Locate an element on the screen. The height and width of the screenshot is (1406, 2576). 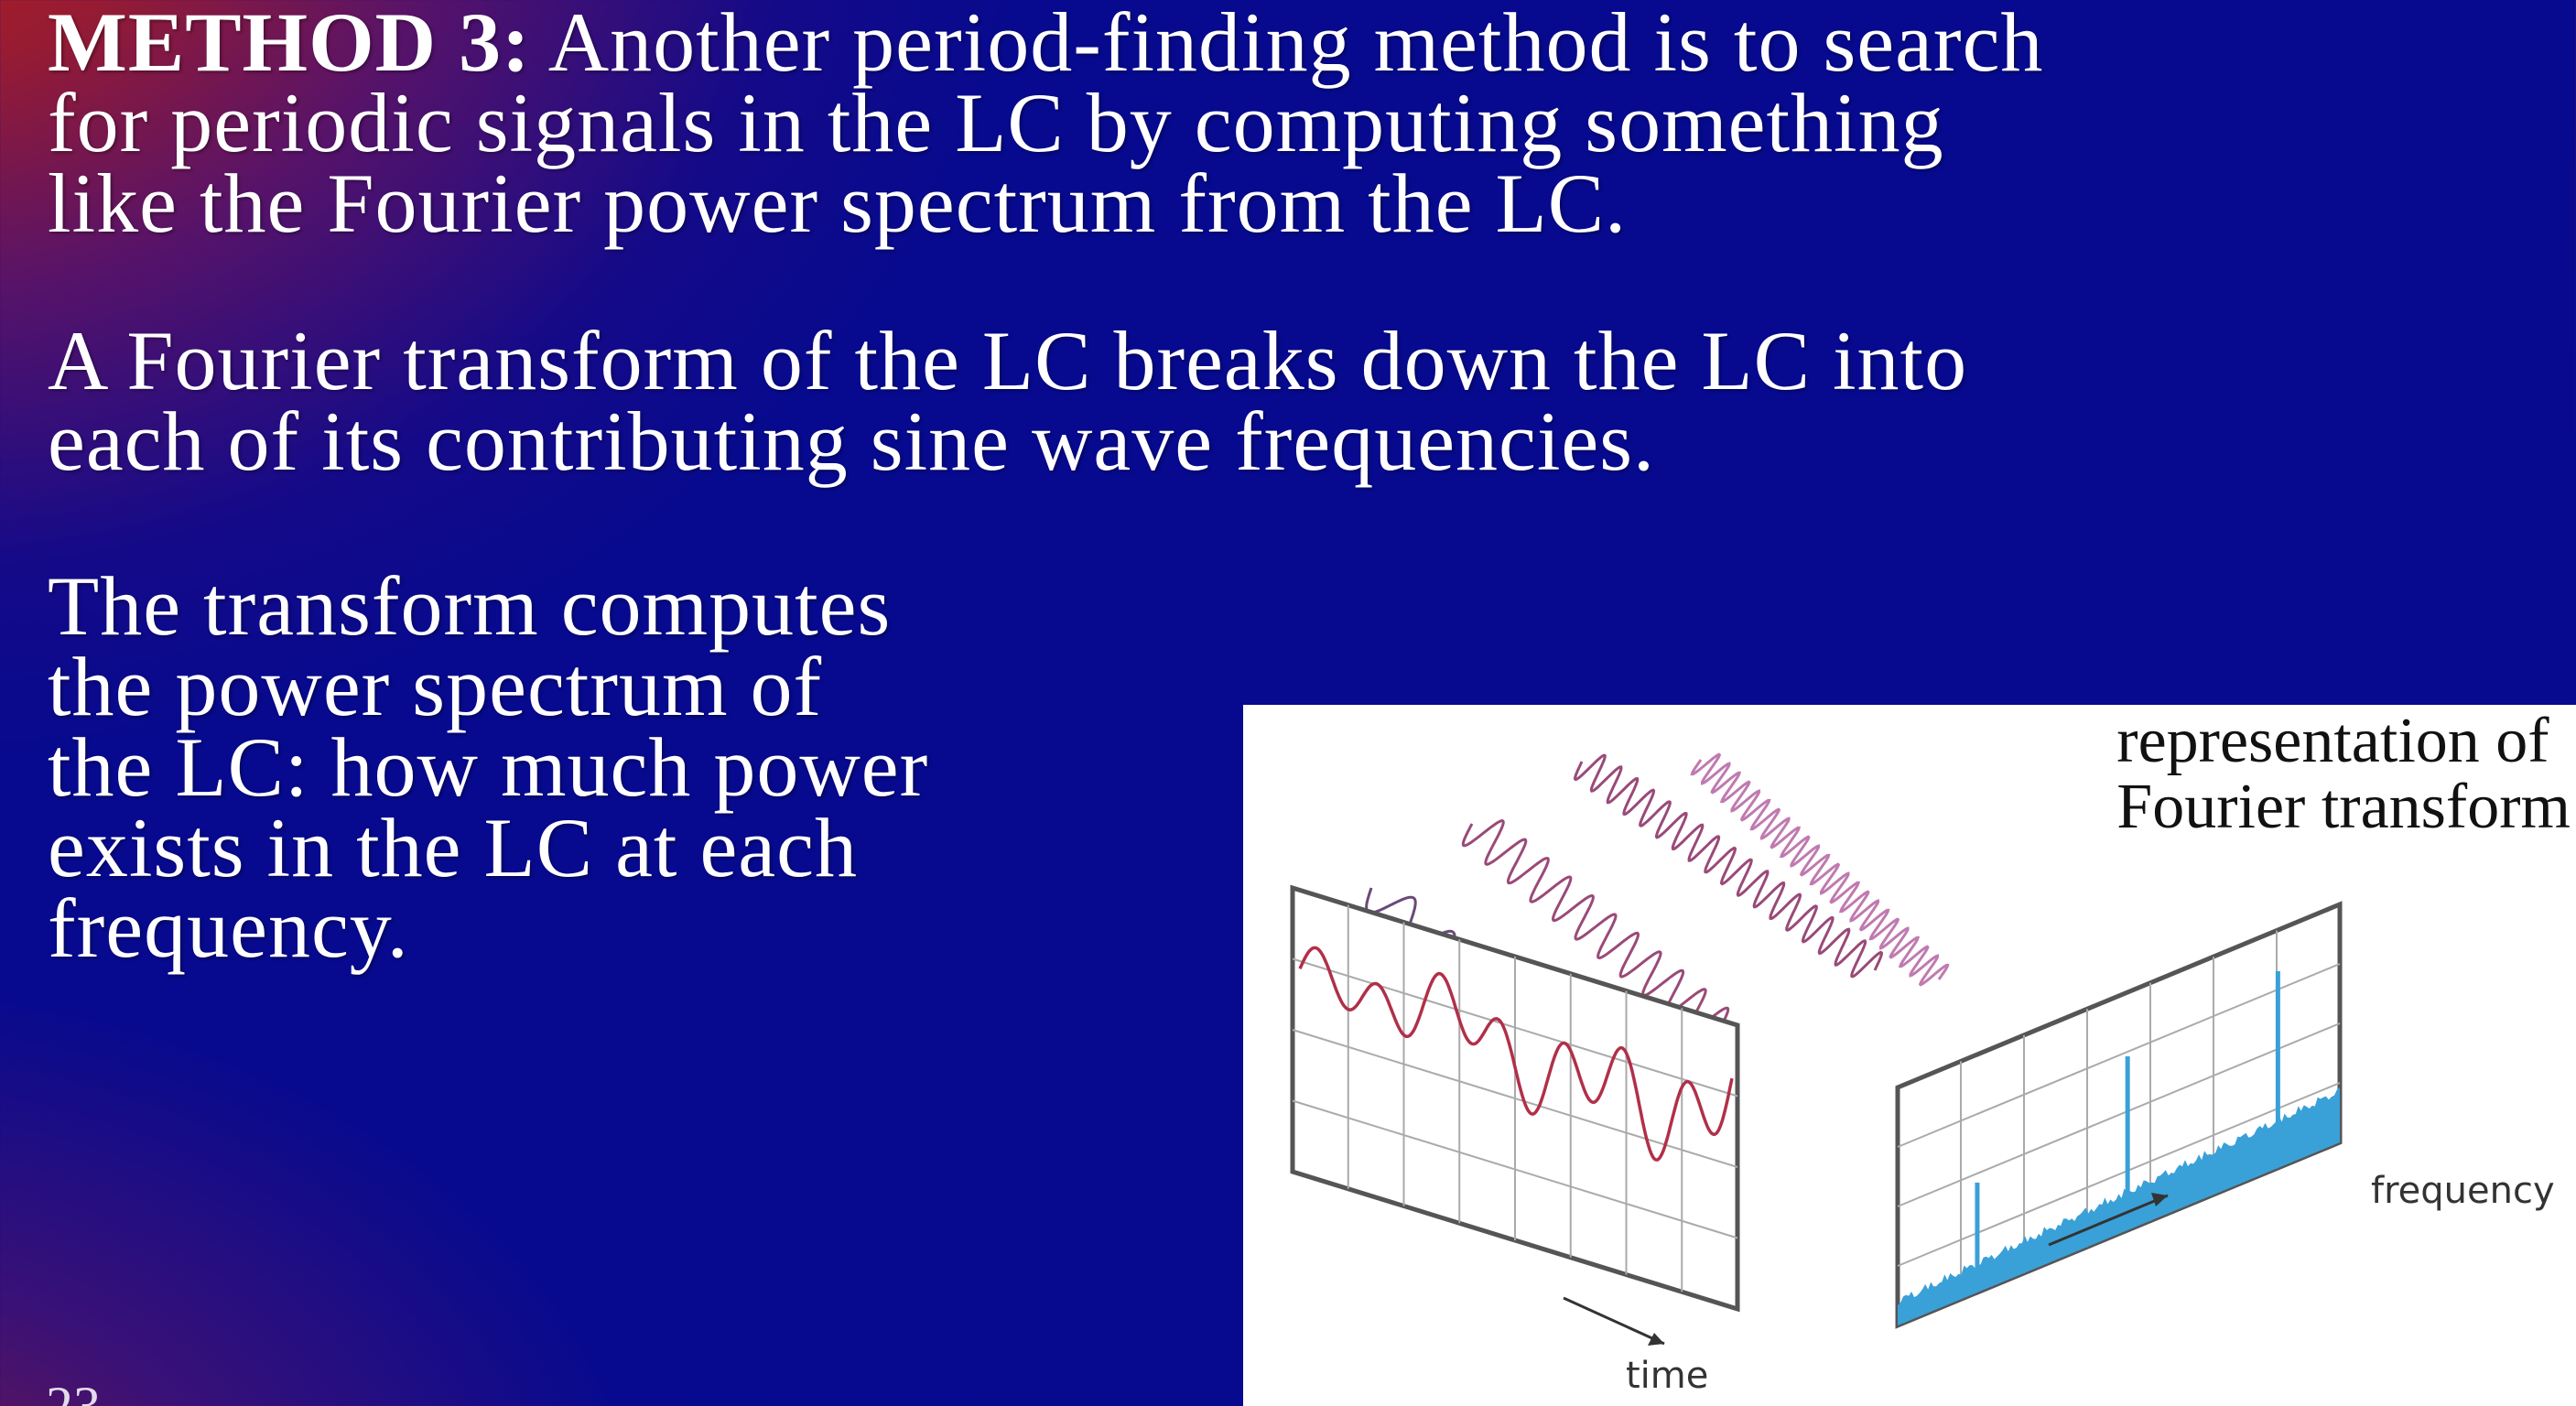
power-line-2: the power spectrum of is located at coordinates (436, 686).